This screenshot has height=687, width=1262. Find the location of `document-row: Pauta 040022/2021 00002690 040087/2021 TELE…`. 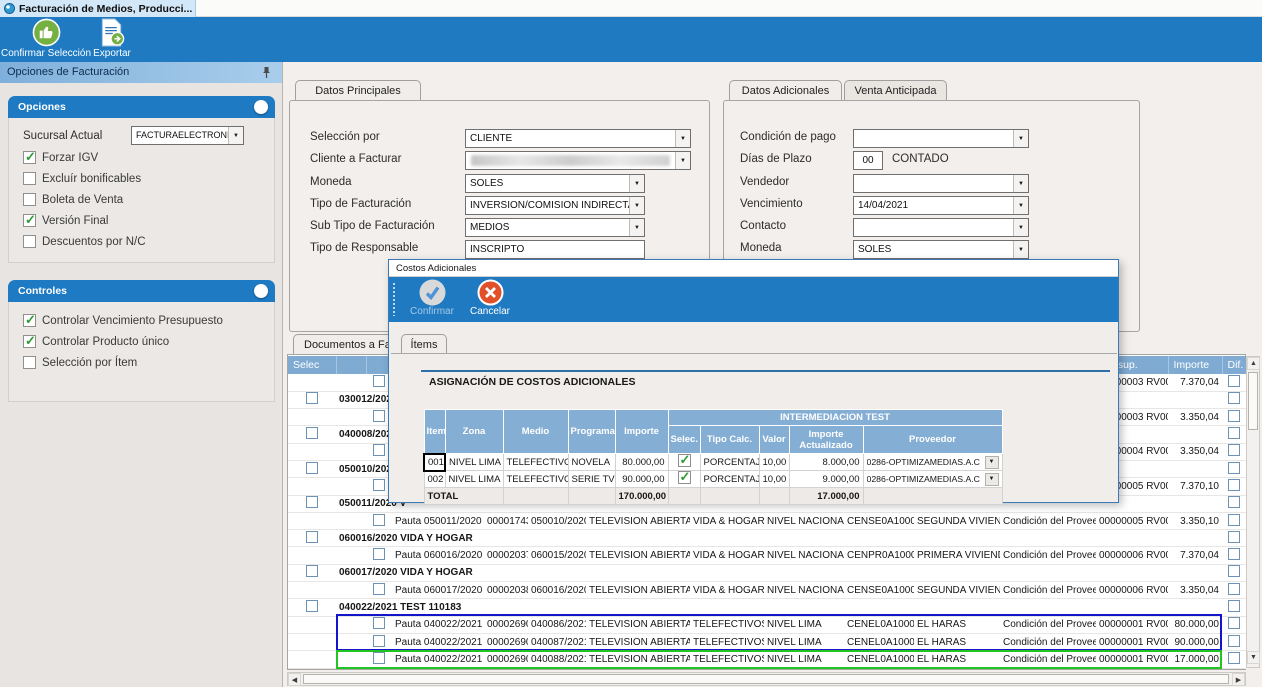

document-row: Pauta 040022/2021 00002690 040087/2021 TELE… is located at coordinates (767, 642).